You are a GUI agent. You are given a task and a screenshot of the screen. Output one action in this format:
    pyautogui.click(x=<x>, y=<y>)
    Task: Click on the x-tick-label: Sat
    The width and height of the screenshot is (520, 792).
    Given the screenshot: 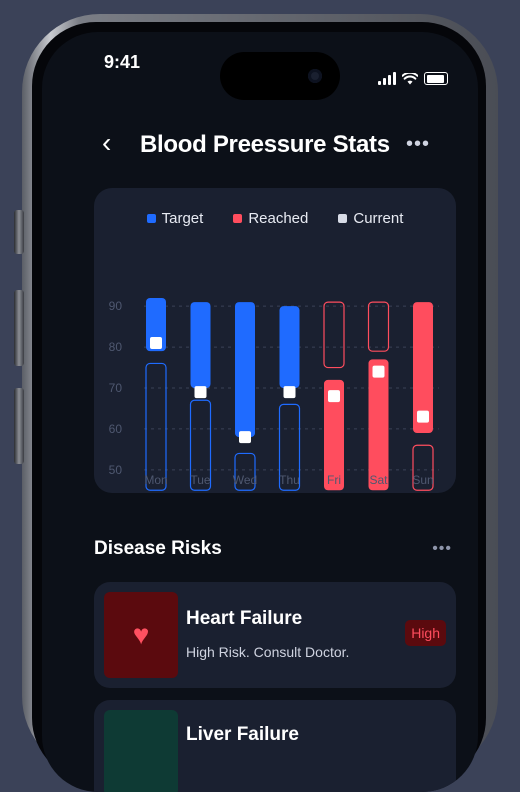 What is the action you would take?
    pyautogui.click(x=378, y=480)
    